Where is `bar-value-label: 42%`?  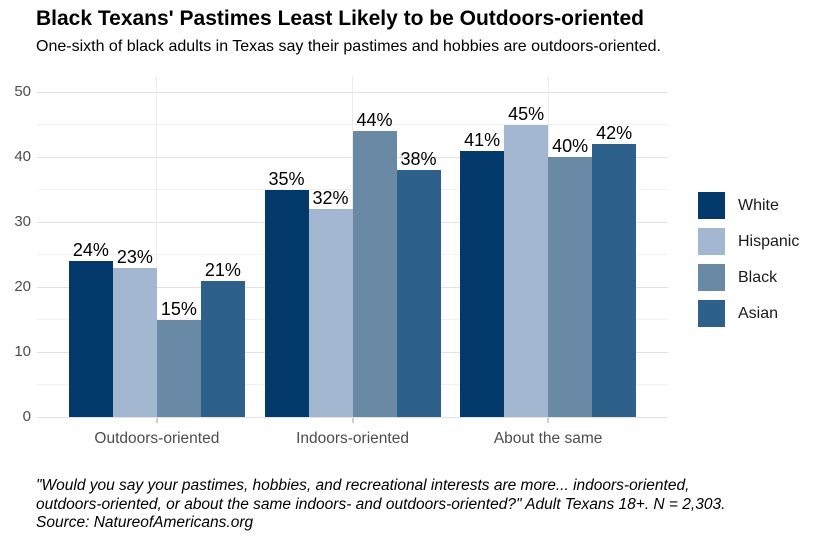 bar-value-label: 42% is located at coordinates (614, 133).